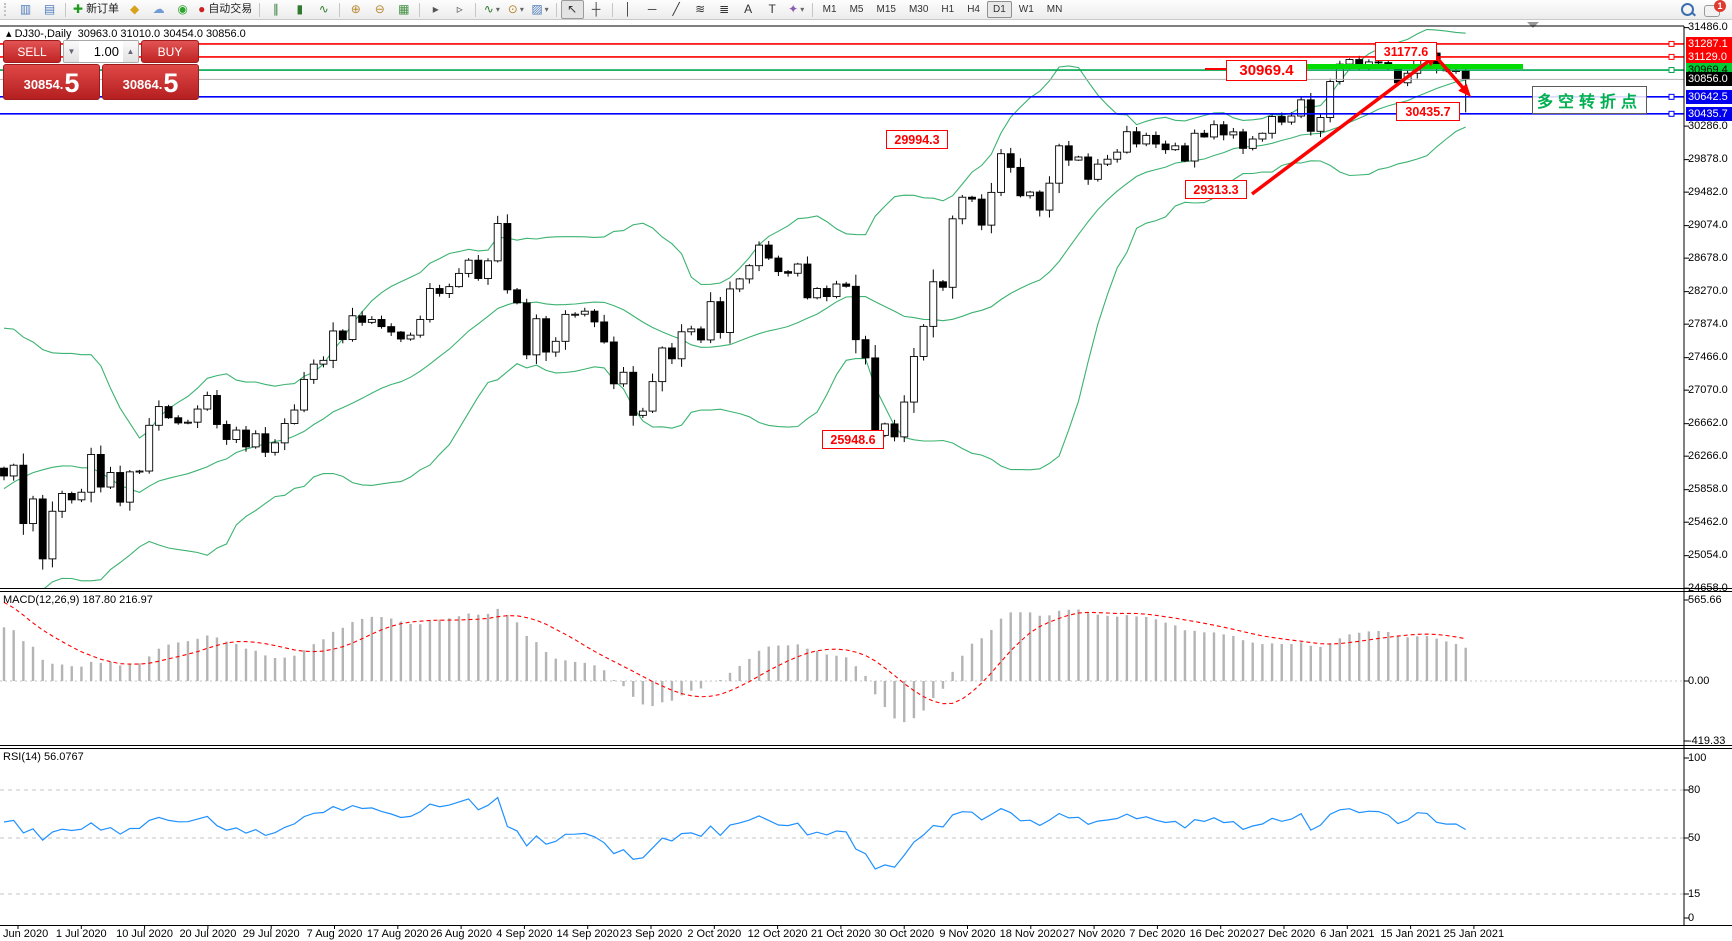  What do you see at coordinates (1708, 389) in the screenshot?
I see `price-tick: 27070.0` at bounding box center [1708, 389].